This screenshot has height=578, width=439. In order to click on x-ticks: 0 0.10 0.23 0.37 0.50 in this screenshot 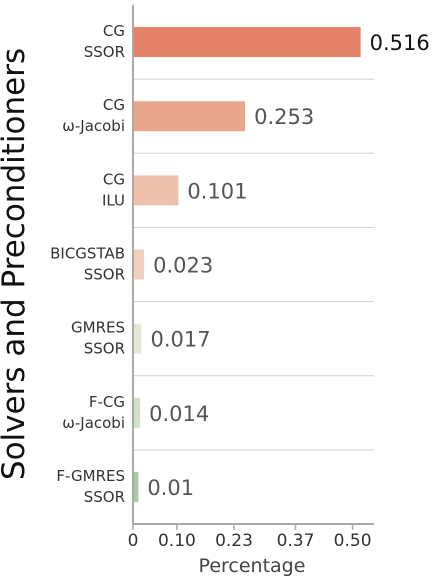, I will do `click(250, 537)`.